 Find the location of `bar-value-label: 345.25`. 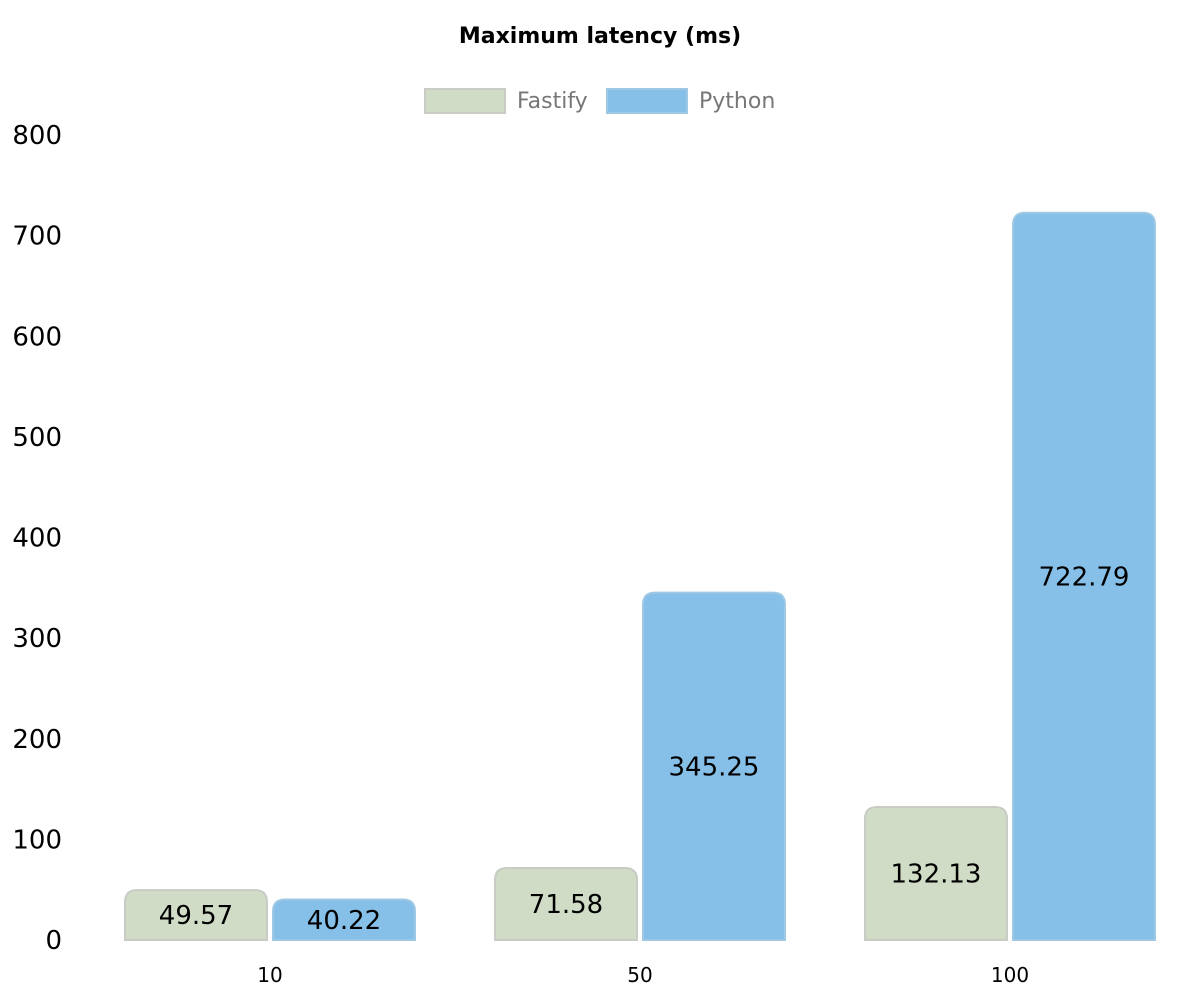

bar-value-label: 345.25 is located at coordinates (714, 767).